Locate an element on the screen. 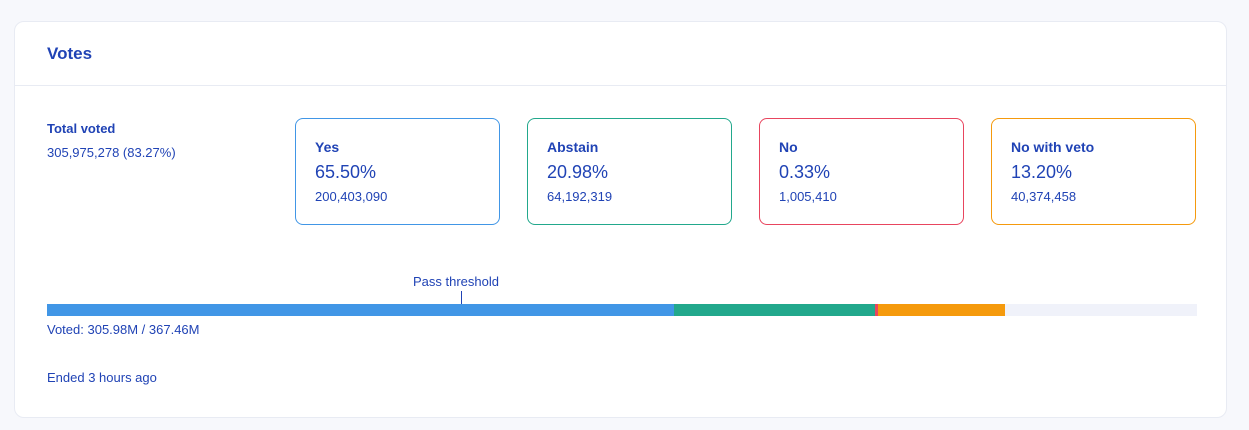  bar-segment-abstain is located at coordinates (775, 310).